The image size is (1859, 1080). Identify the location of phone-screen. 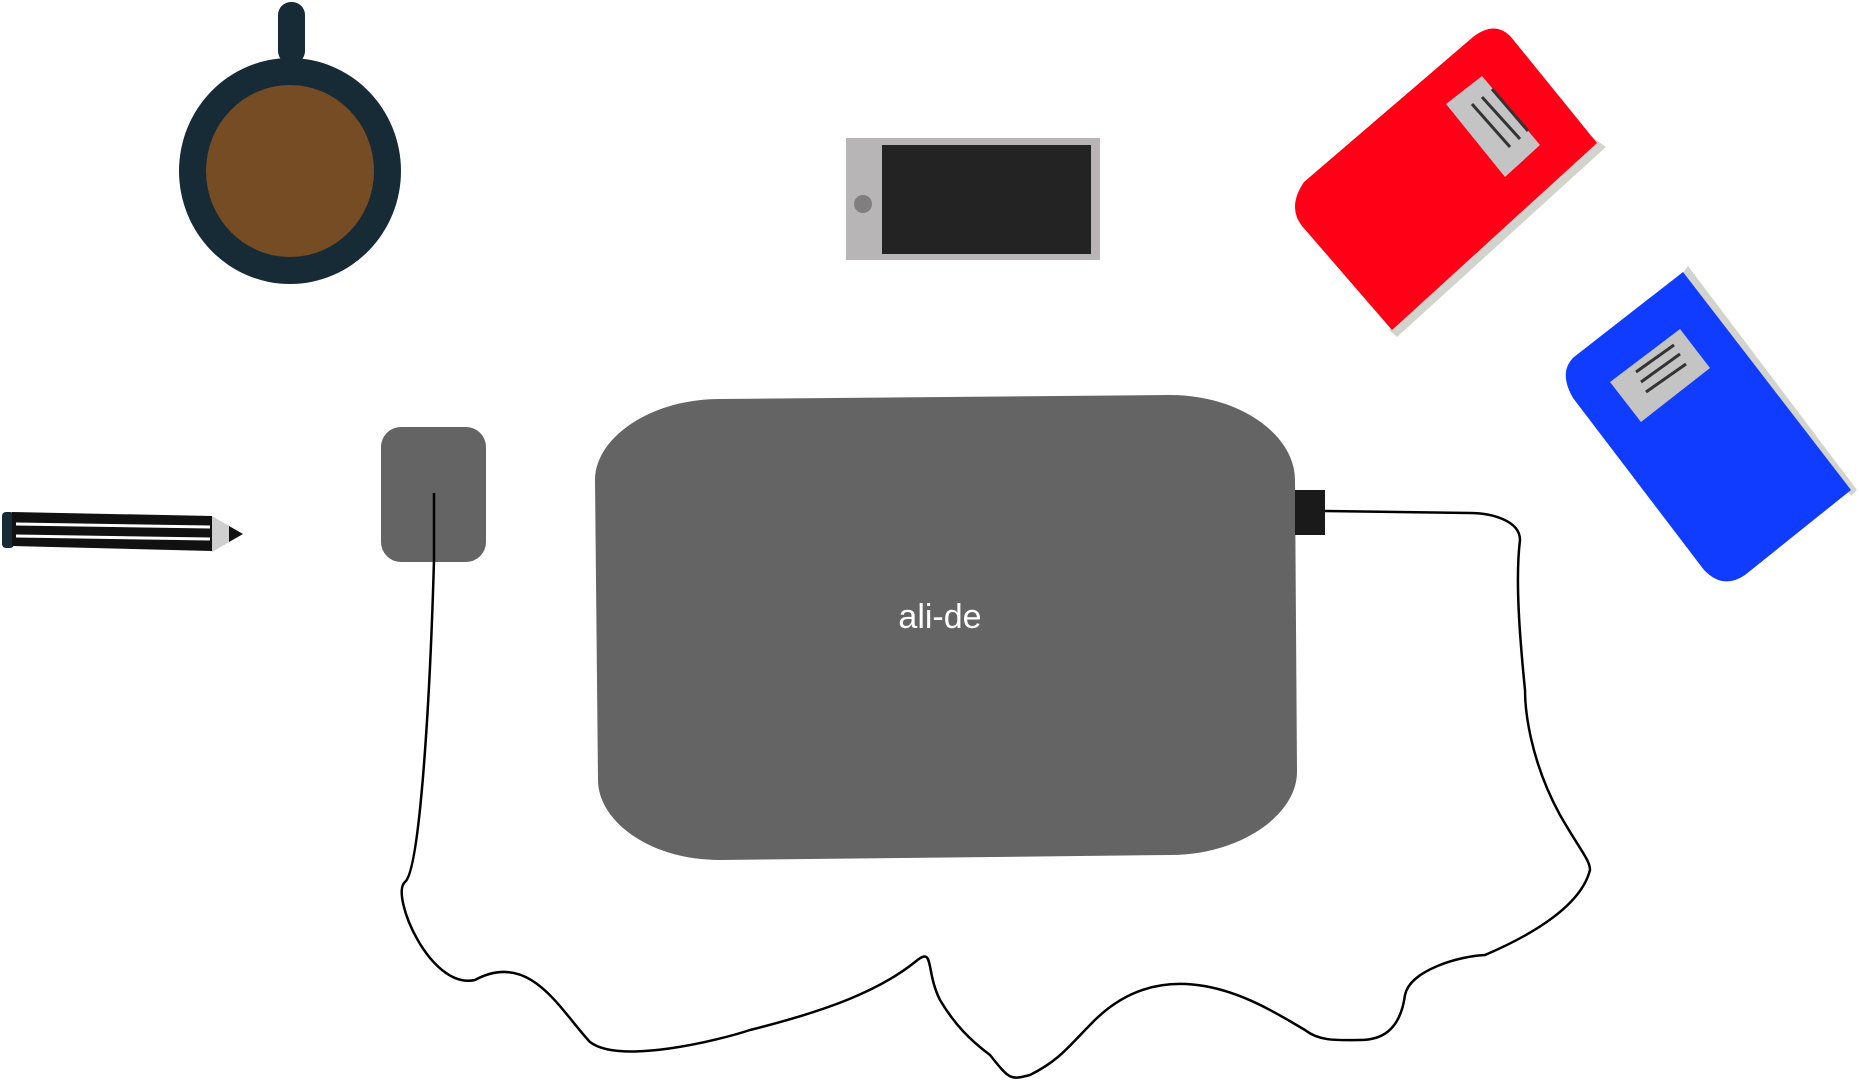
(986, 199).